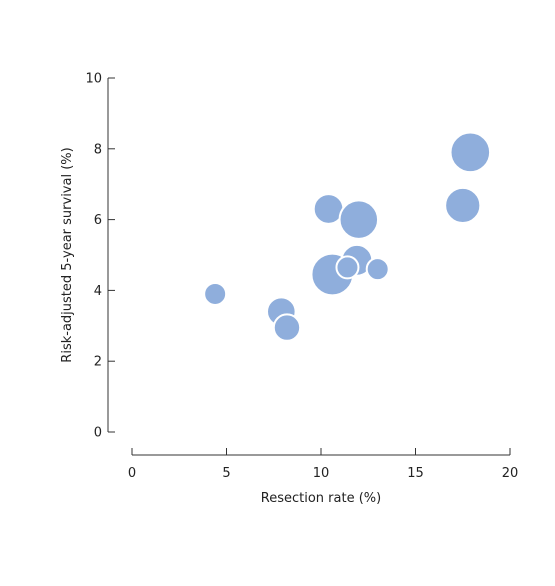 The width and height of the screenshot is (555, 586). What do you see at coordinates (98, 362) in the screenshot?
I see `y-tick-label: 2` at bounding box center [98, 362].